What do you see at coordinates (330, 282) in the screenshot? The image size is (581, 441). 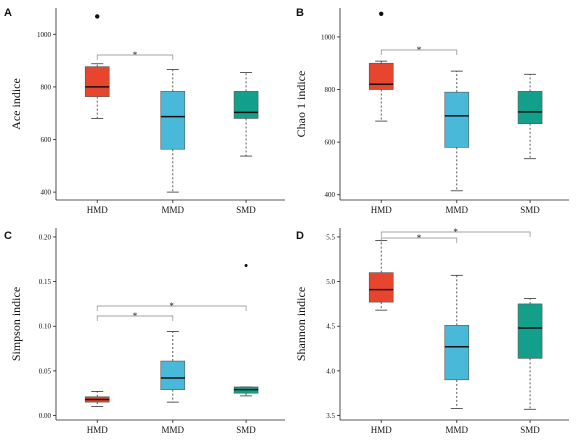 I see `y-tick-label: 5.0` at bounding box center [330, 282].